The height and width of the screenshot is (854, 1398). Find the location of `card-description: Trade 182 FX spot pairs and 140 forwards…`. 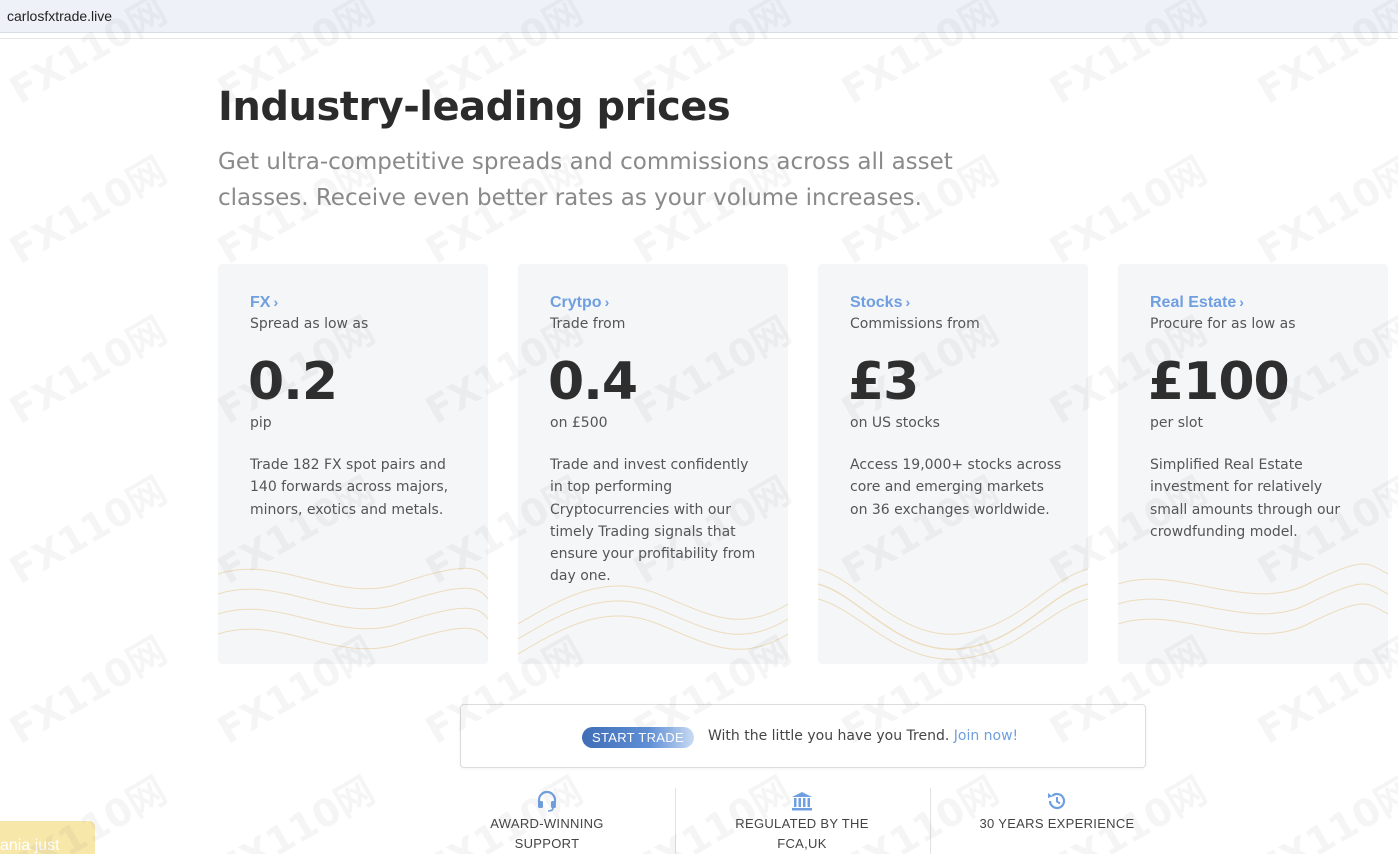

card-description: Trade 182 FX spot pairs and 140 forwards… is located at coordinates (349, 487).